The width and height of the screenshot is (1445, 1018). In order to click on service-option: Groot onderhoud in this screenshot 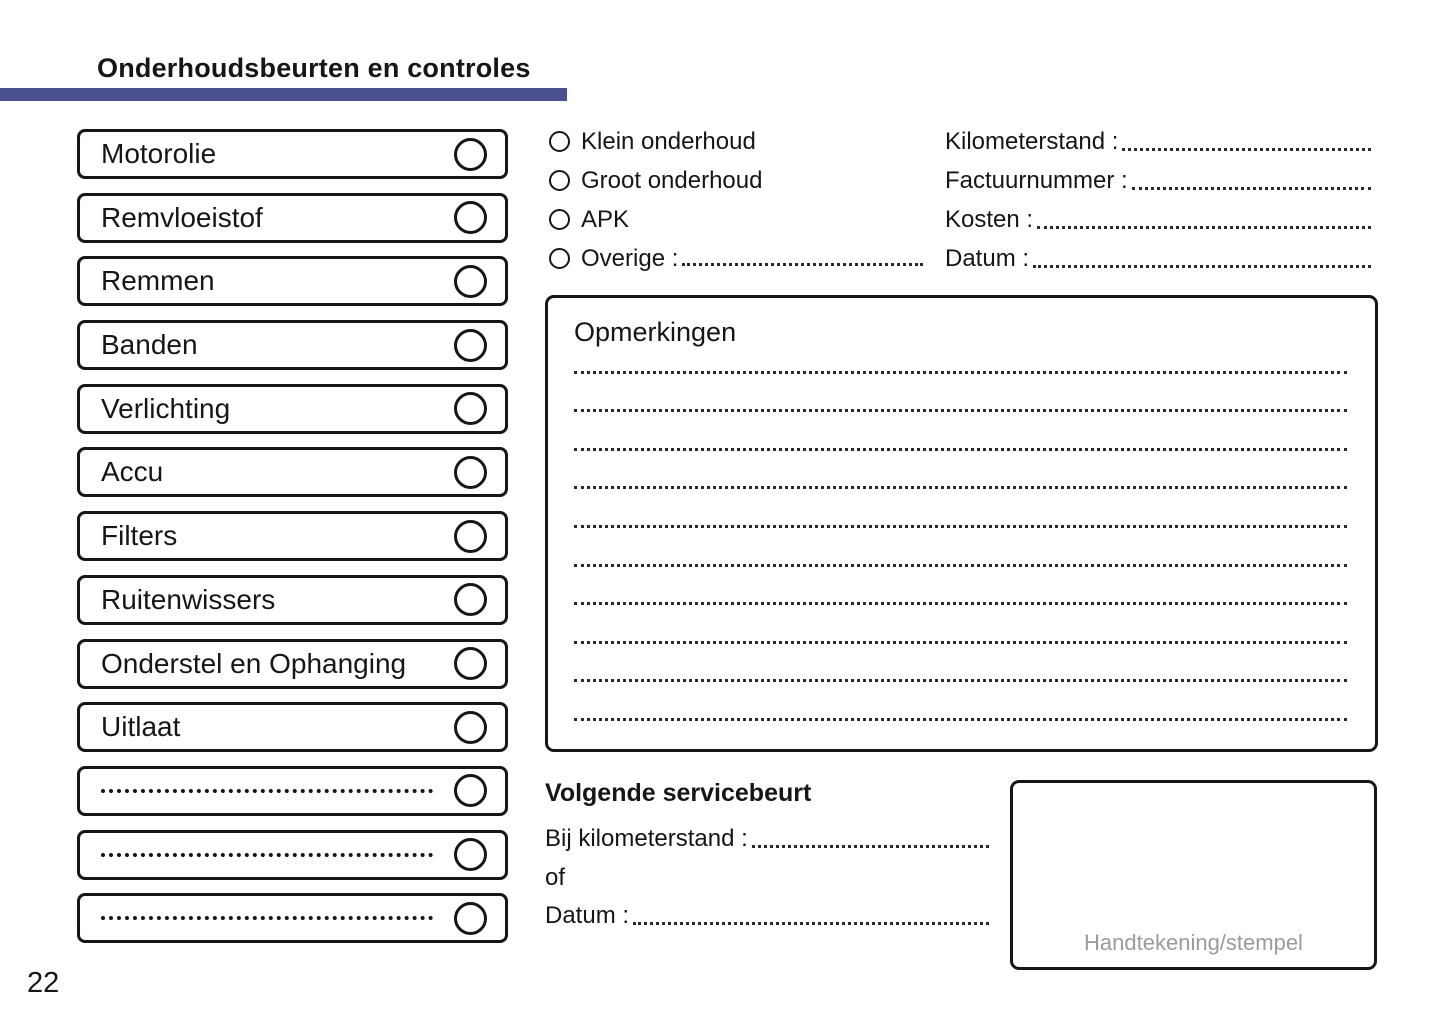, I will do `click(736, 180)`.